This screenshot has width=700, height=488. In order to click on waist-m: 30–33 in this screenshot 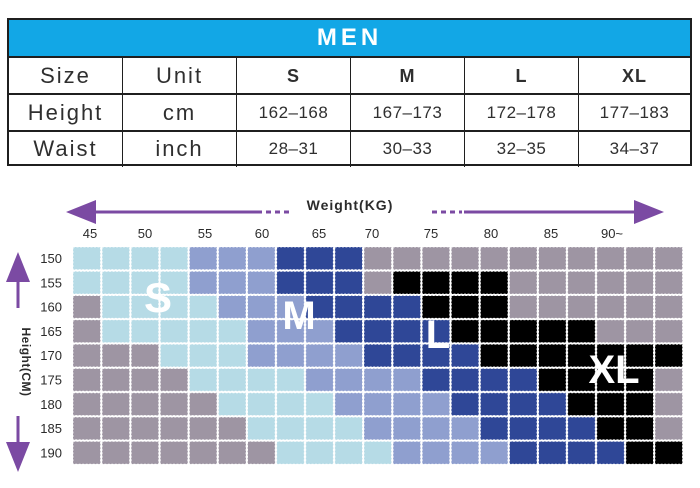, I will do `click(408, 149)`.